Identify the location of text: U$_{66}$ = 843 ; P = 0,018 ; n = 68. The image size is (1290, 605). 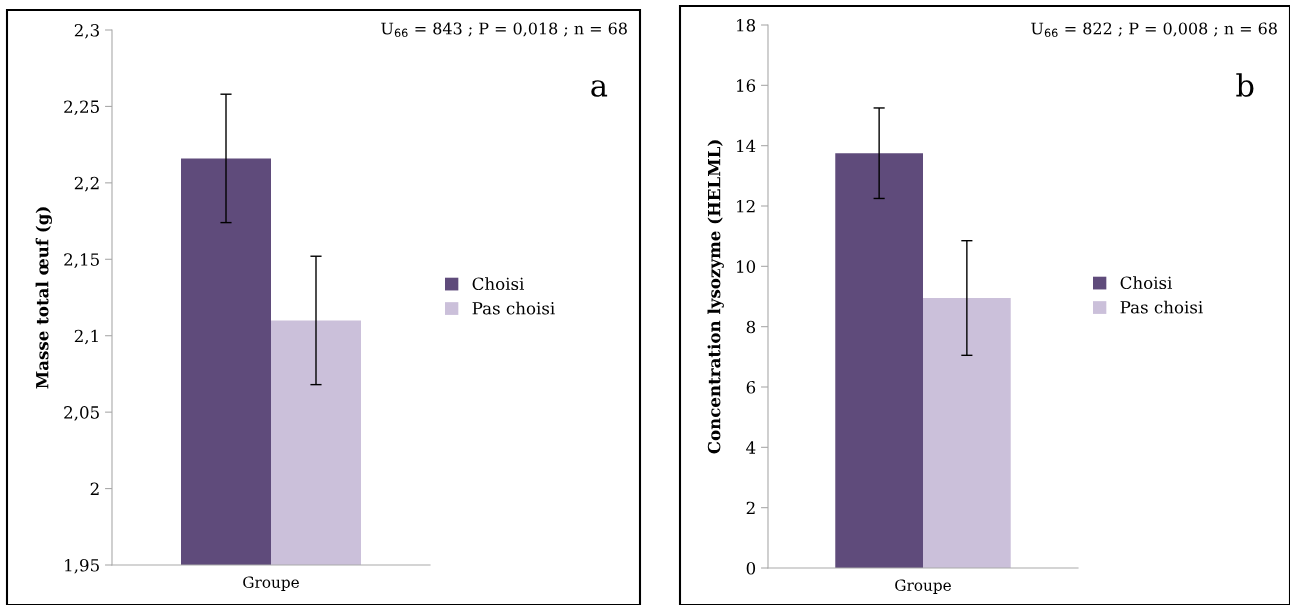
(504, 30).